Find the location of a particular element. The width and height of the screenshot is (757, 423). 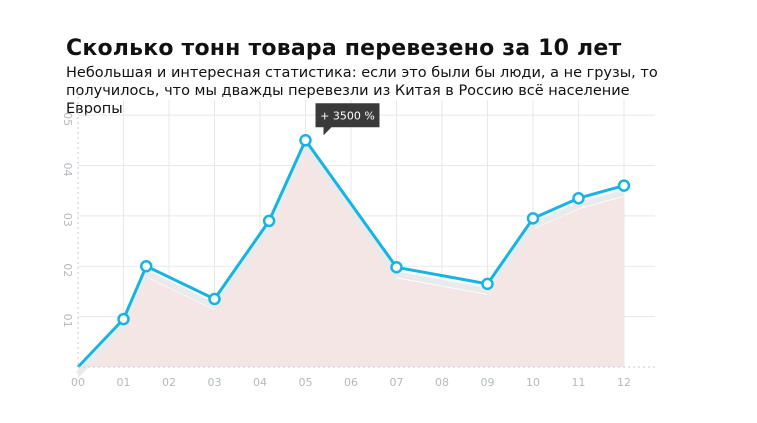

y-tick-label: 02 is located at coordinates (67, 270).